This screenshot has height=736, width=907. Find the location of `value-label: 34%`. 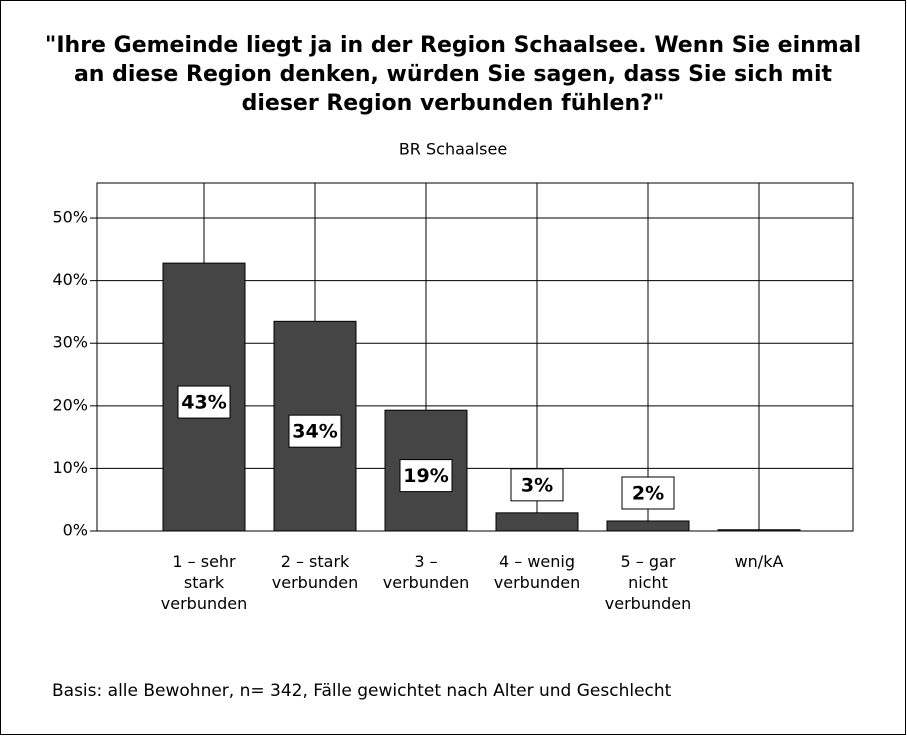

value-label: 34% is located at coordinates (314, 432).